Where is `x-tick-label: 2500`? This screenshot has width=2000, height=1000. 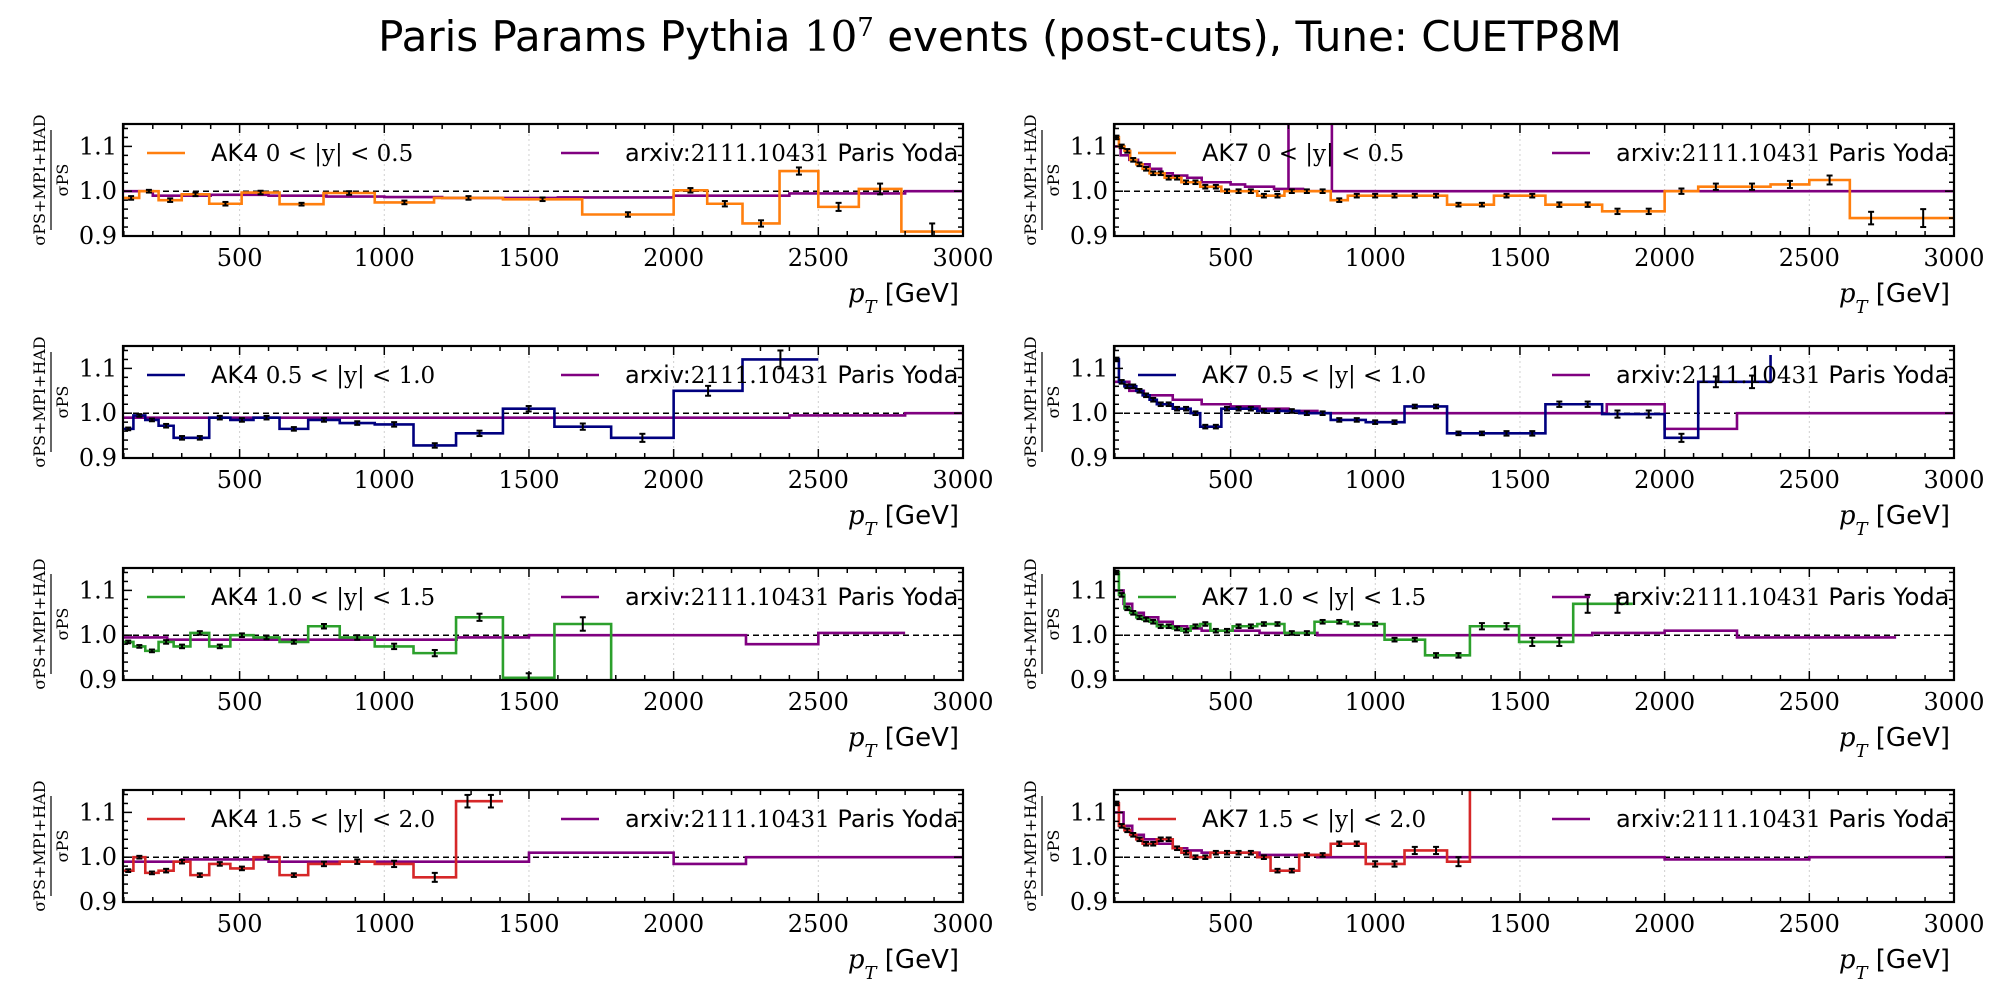
x-tick-label: 2500 is located at coordinates (818, 924).